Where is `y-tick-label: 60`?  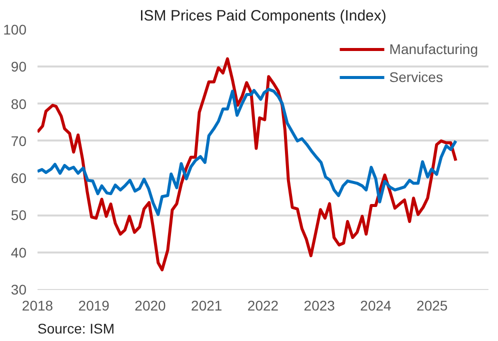
y-tick-label: 60 is located at coordinates (18, 178).